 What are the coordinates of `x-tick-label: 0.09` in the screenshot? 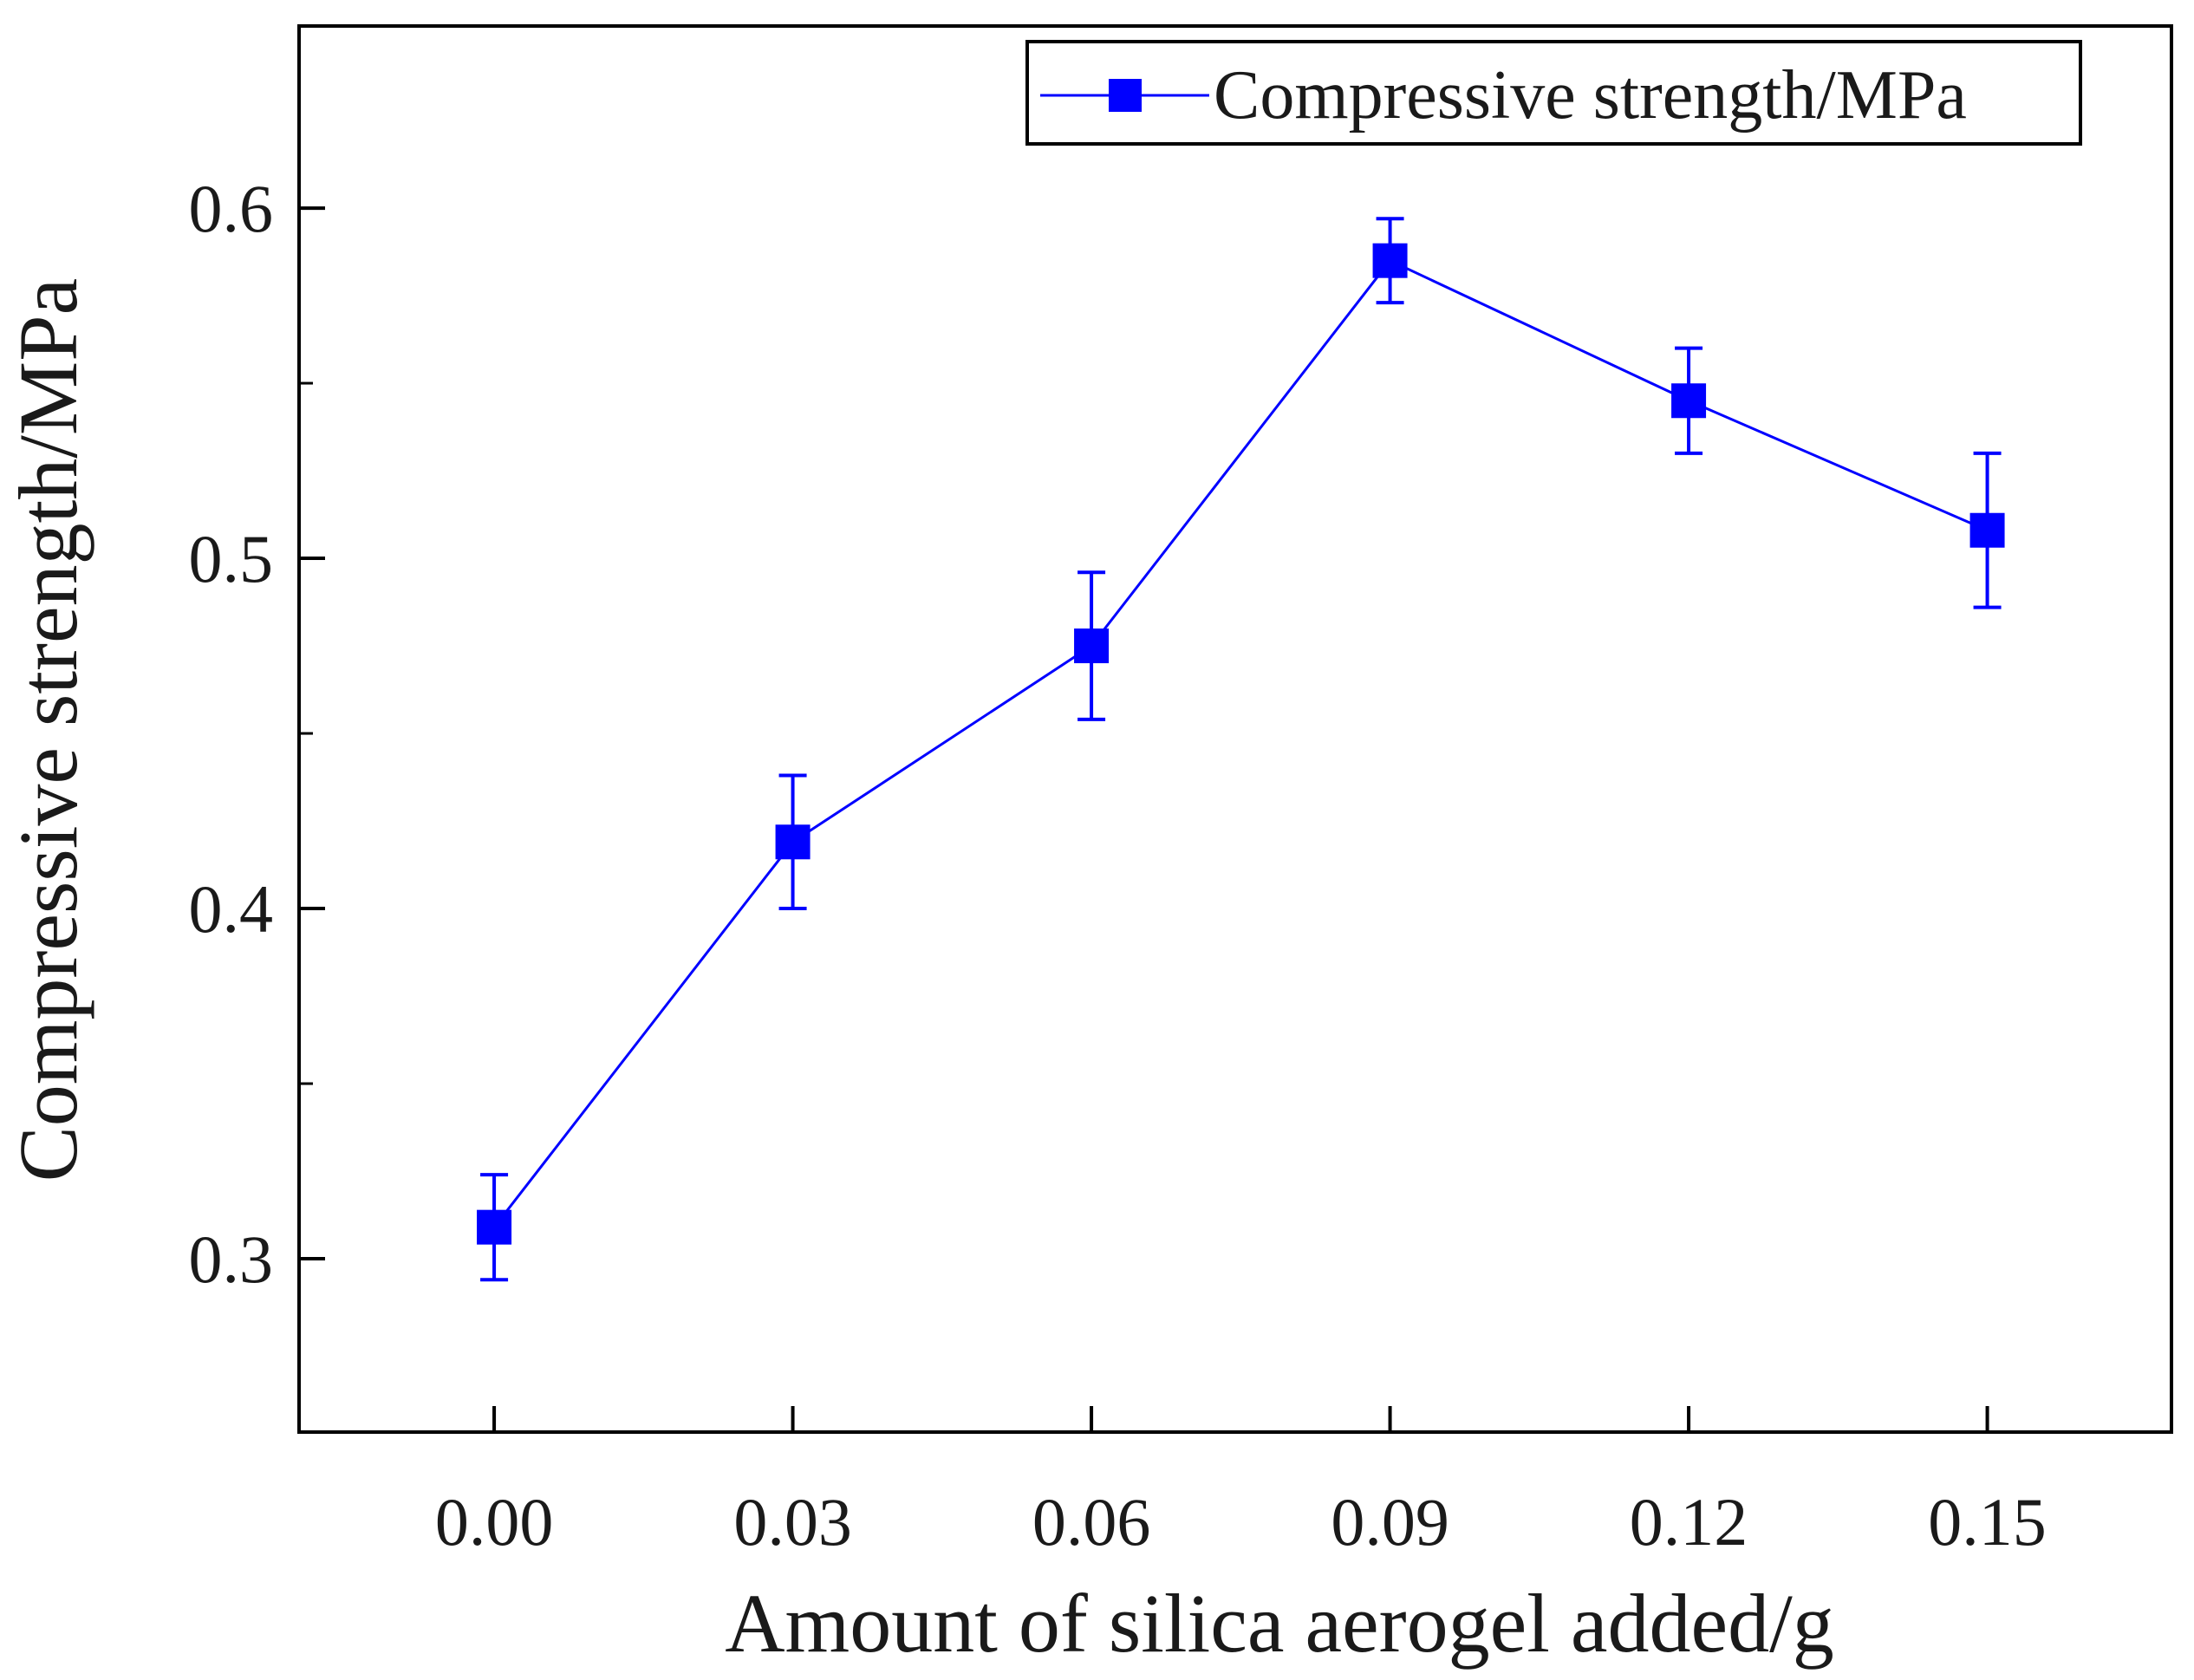 It's located at (1390, 1522).